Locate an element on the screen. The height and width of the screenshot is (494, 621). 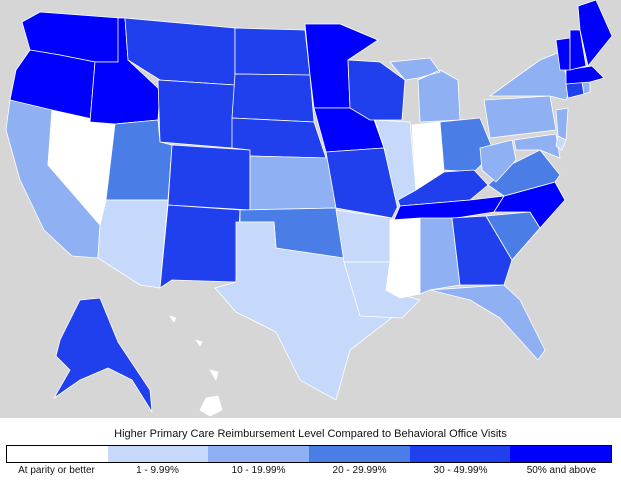
state-maryland is located at coordinates (537, 146).